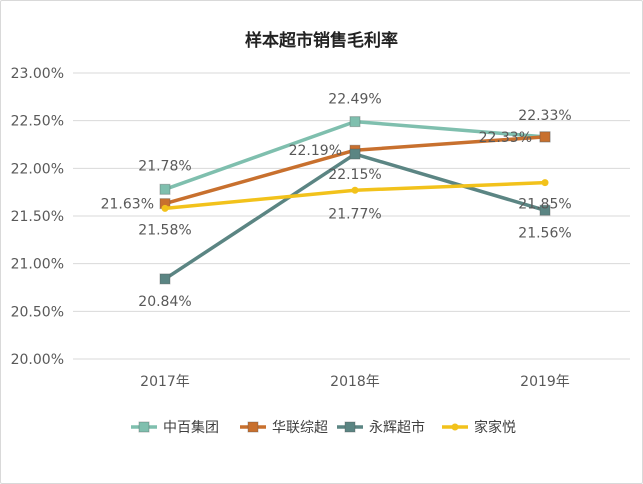 This screenshot has height=484, width=643. What do you see at coordinates (37, 265) in the screenshot?
I see `y-tick-label: 21.00%` at bounding box center [37, 265].